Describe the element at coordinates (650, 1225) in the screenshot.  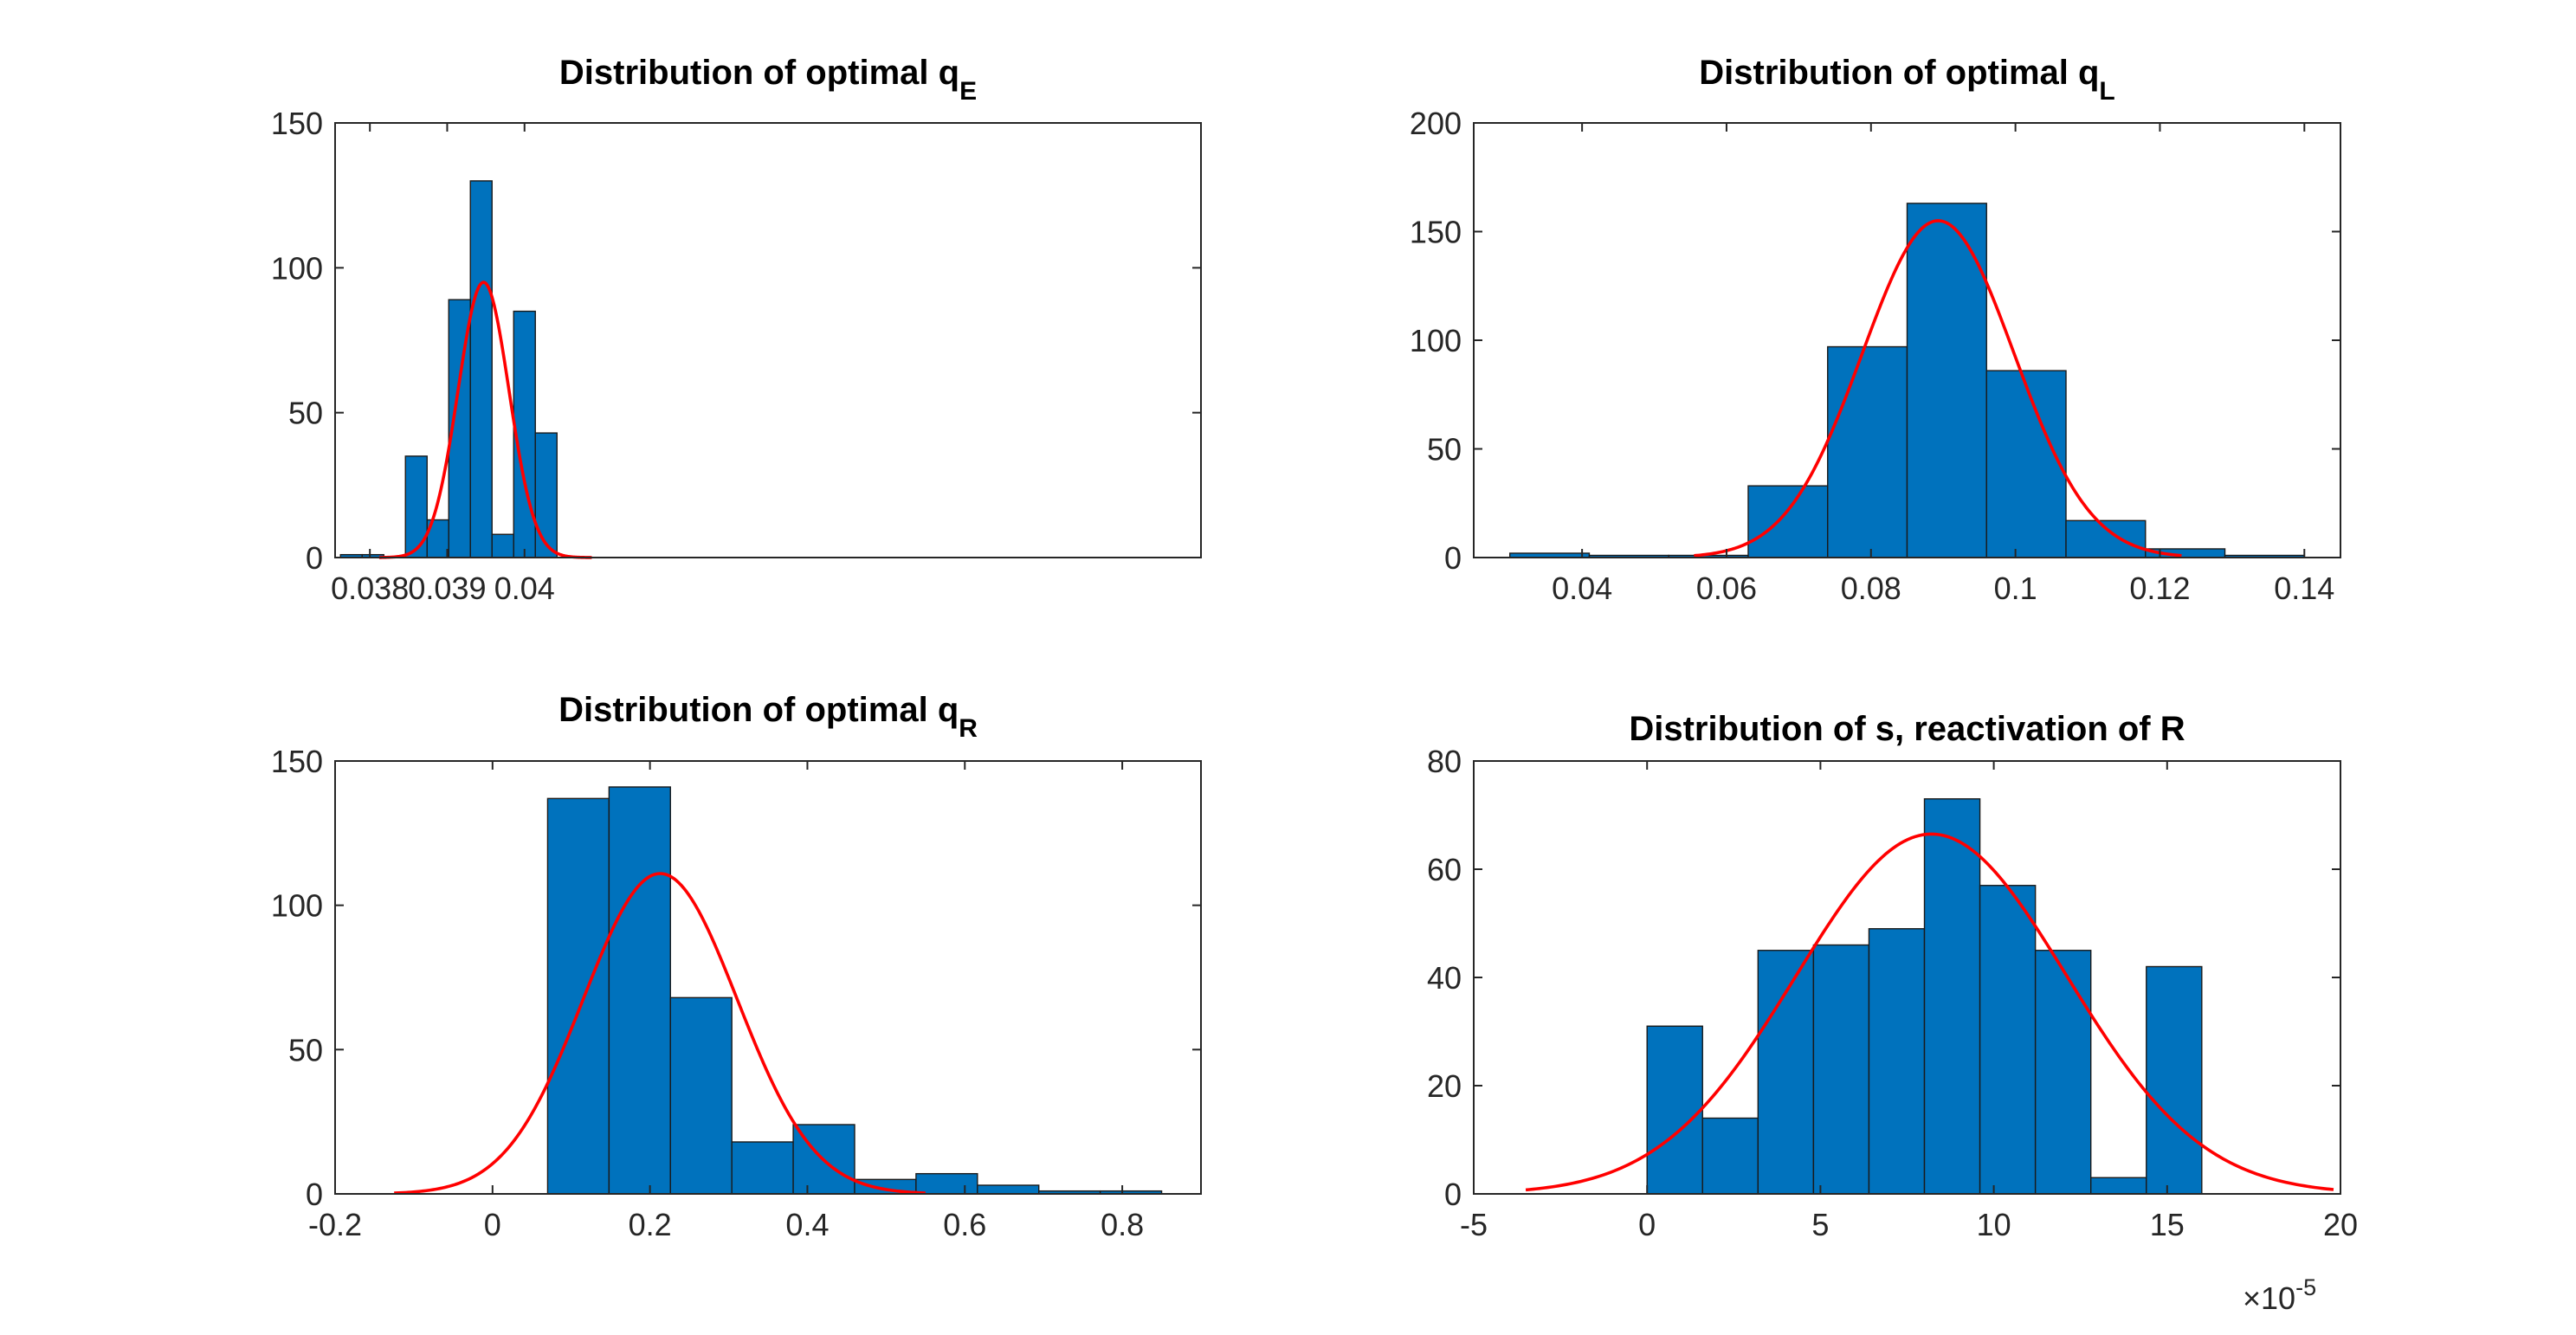
I see `x-tick-label: 0.2` at that location.